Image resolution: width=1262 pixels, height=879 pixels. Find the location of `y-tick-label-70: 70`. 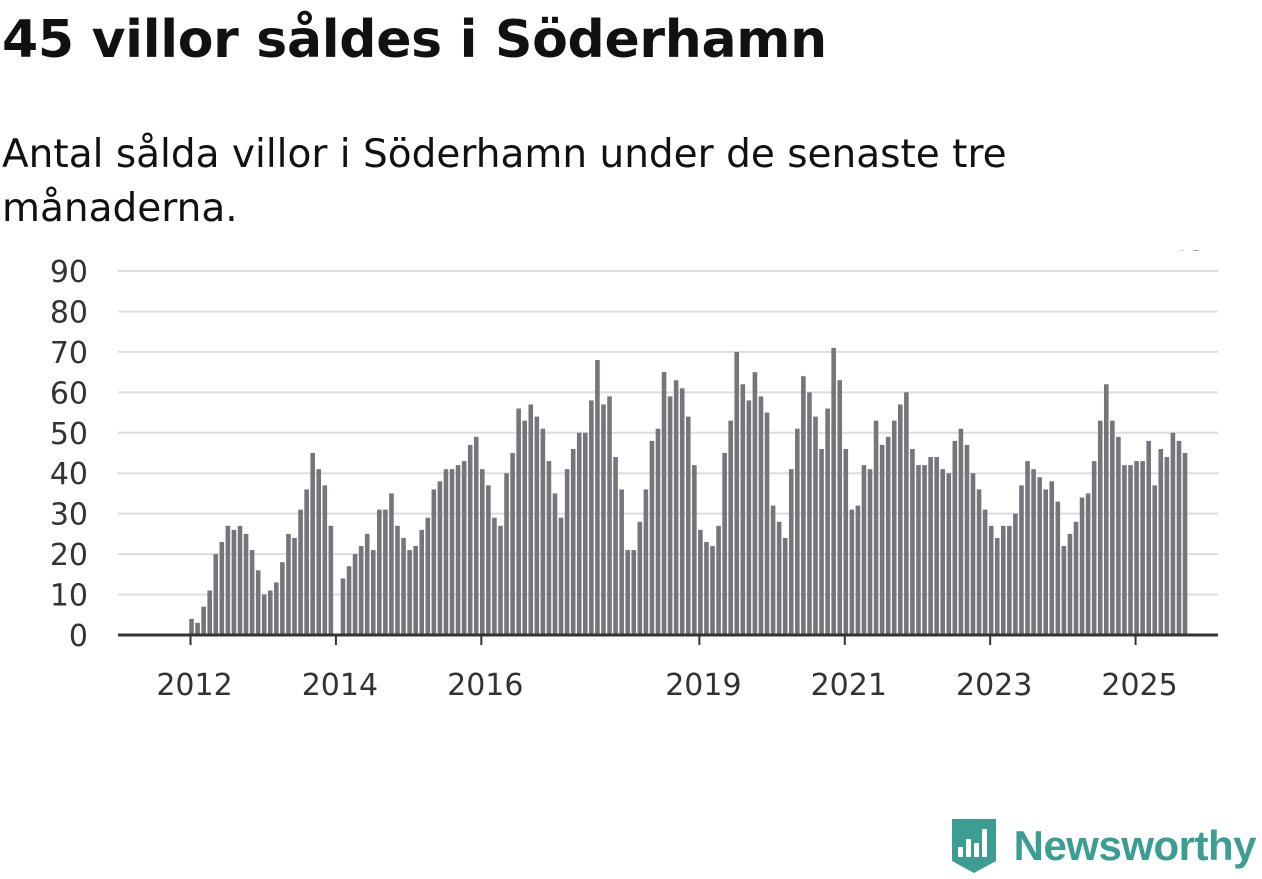

y-tick-label-70: 70 is located at coordinates (69, 353).